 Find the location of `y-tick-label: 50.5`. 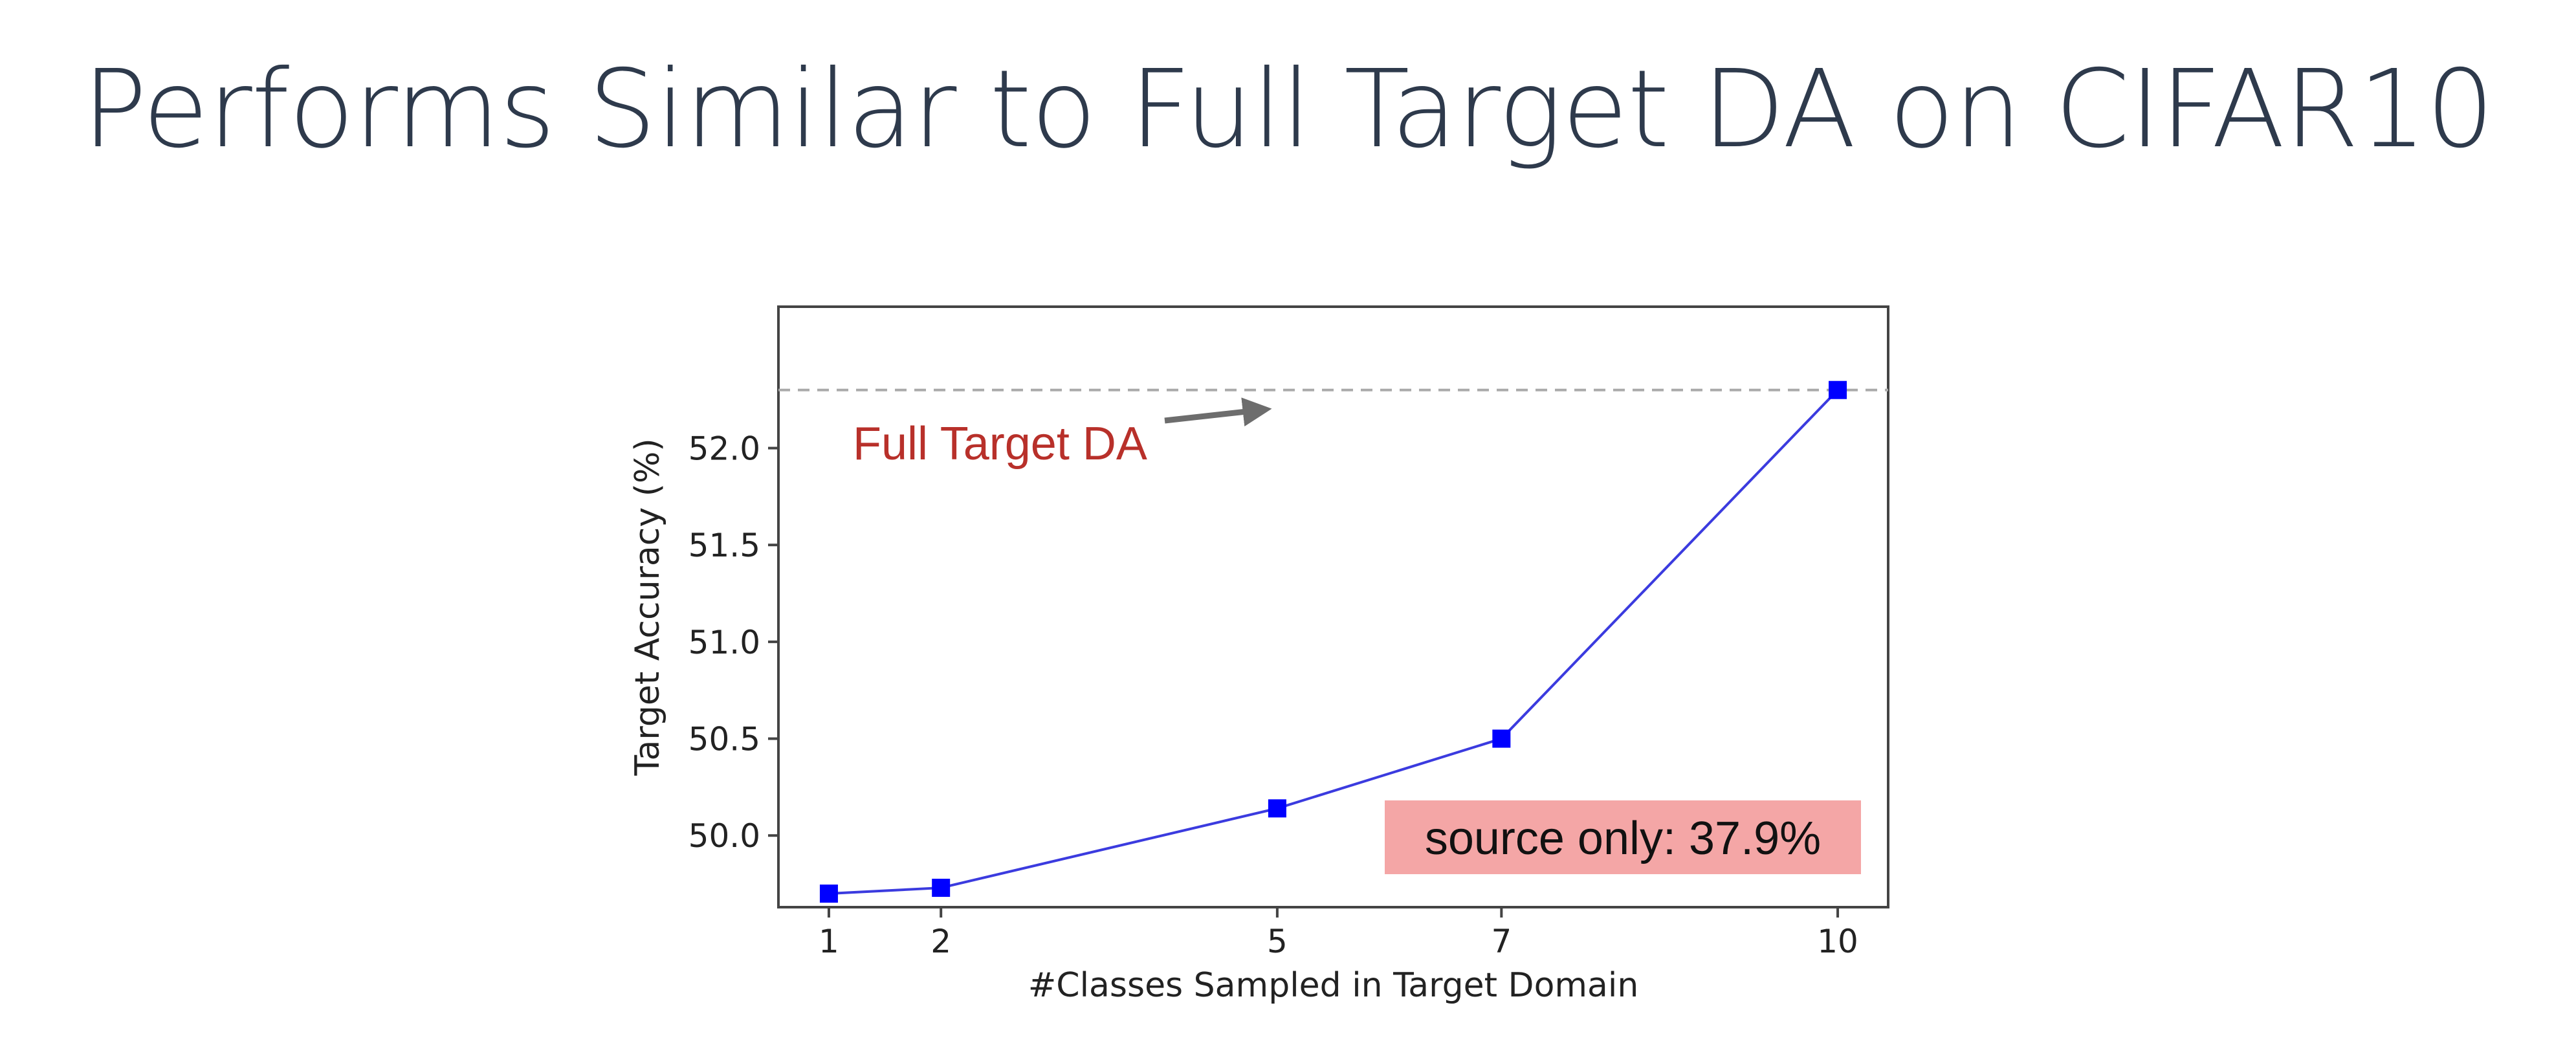

y-tick-label: 50.5 is located at coordinates (724, 739).